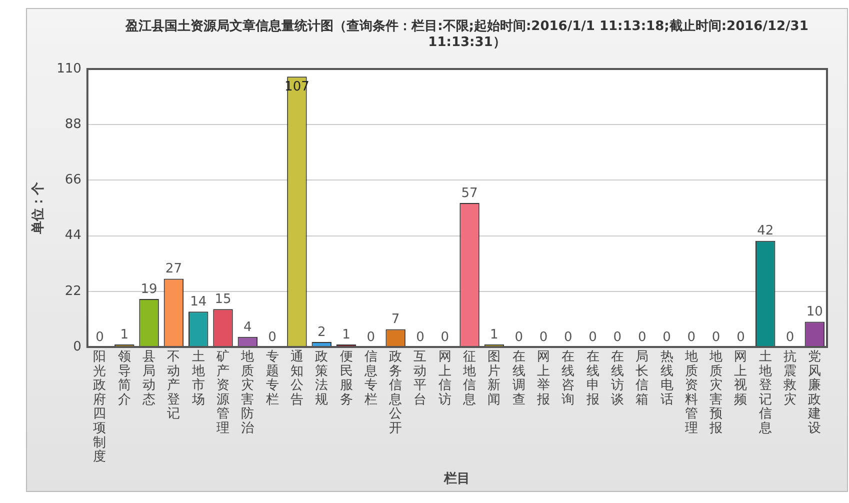  I want to click on x-tick-label: 在线申报, so click(592, 379).